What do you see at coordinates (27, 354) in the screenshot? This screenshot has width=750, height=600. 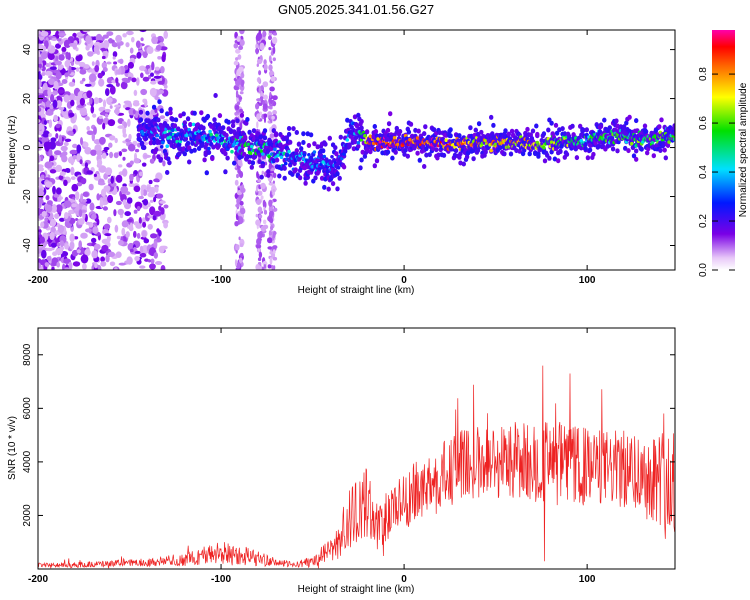 I see `snr-ytick-label: 8000` at bounding box center [27, 354].